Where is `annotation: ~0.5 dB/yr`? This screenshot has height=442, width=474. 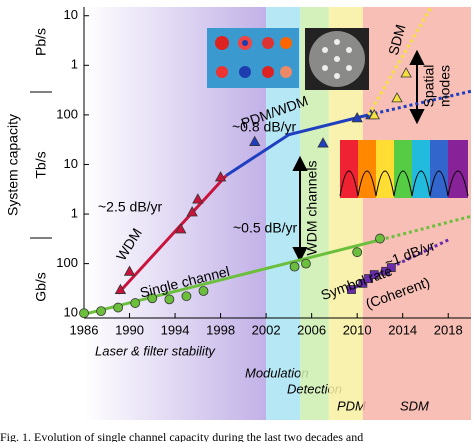 annotation: ~0.5 dB/yr is located at coordinates (265, 228).